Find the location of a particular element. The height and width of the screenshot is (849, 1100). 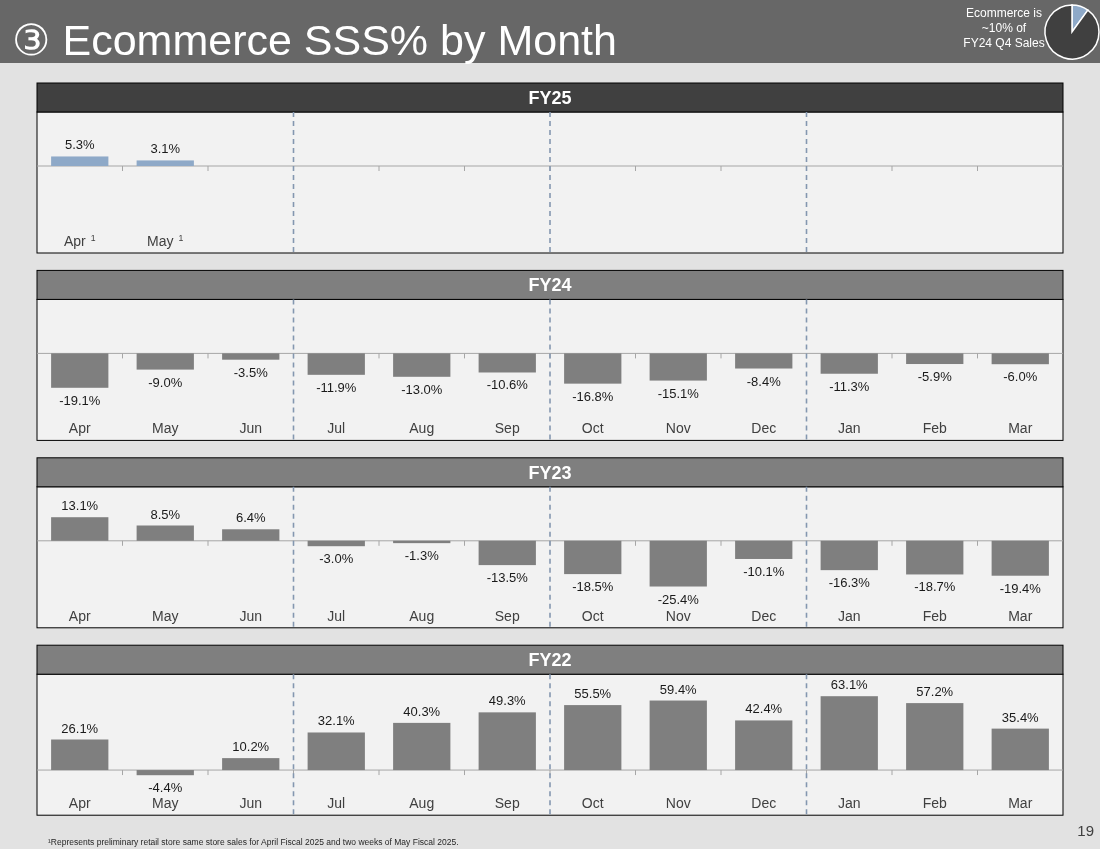

data-label: -13.5% is located at coordinates (507, 578).